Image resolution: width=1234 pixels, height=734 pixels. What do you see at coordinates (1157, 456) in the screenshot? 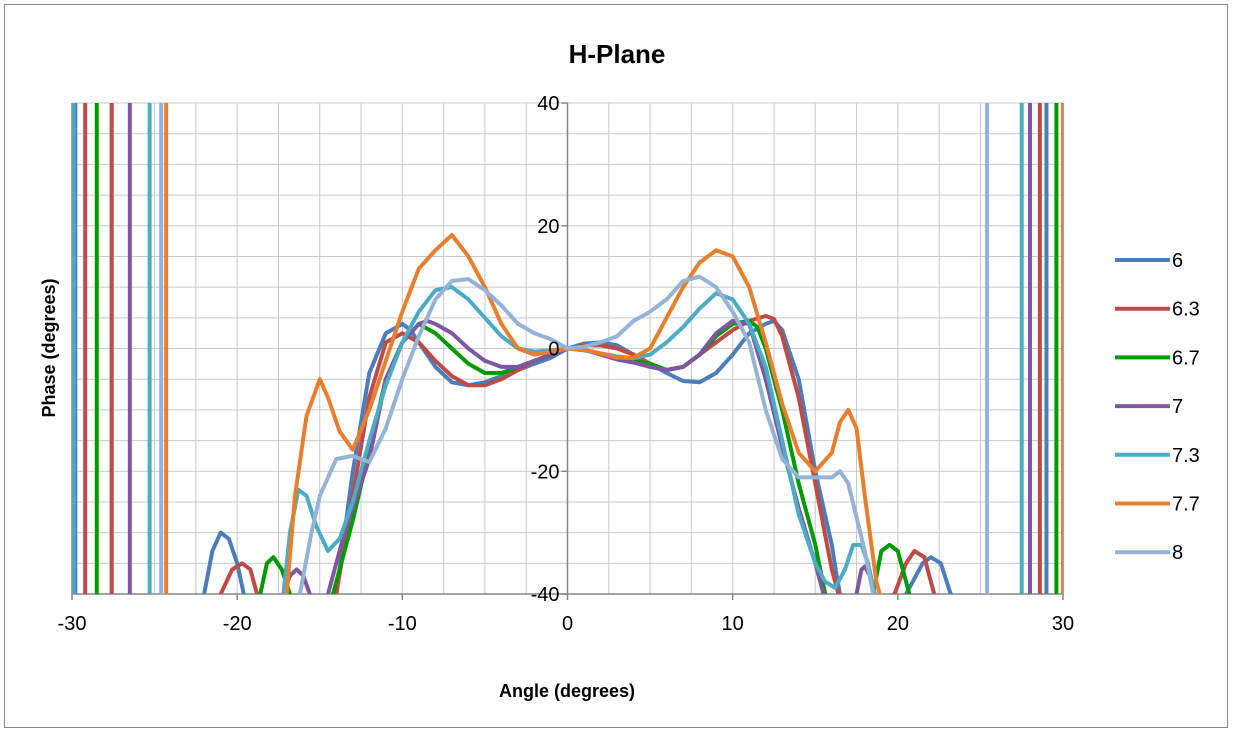
I see `legend-item-7.3: 7.3` at bounding box center [1157, 456].